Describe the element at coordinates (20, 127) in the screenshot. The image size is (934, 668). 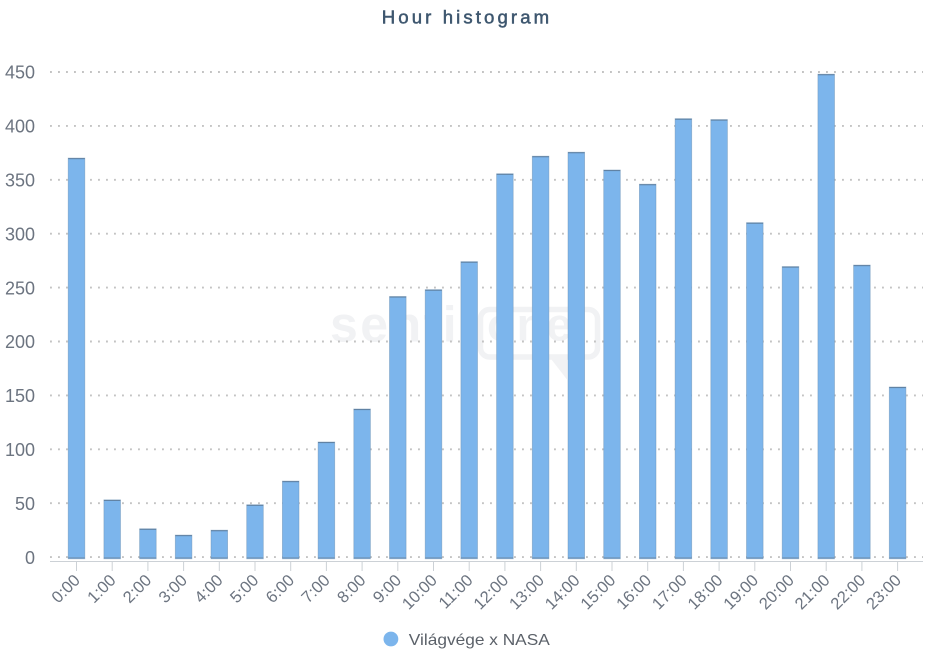
I see `svg-text: 400` at that location.